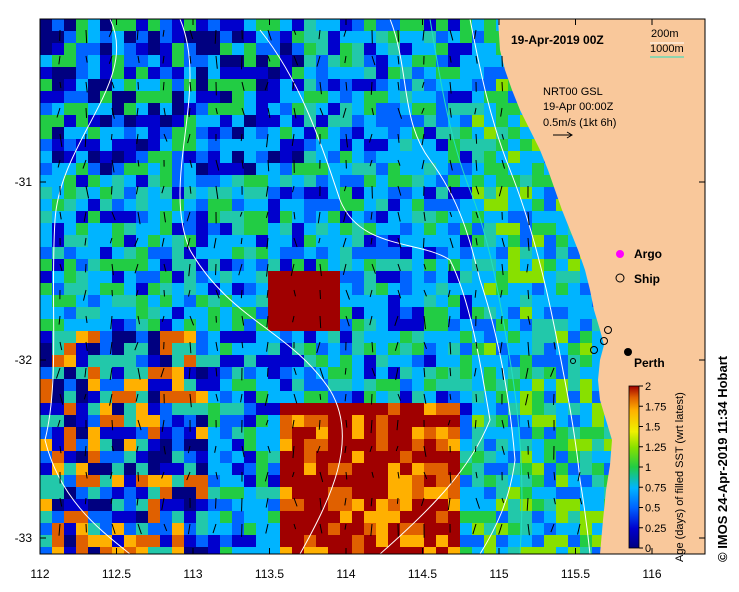 Image resolution: width=739 pixels, height=592 pixels. Describe the element at coordinates (648, 254) in the screenshot. I see `argo-label: Argo` at that location.